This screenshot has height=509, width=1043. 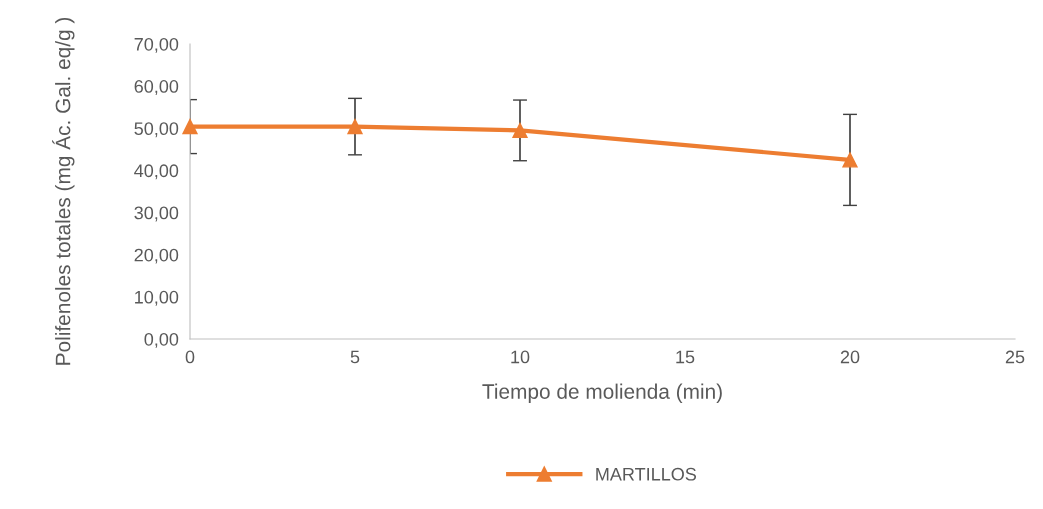 I want to click on x-tick-label: 5, so click(x=355, y=357).